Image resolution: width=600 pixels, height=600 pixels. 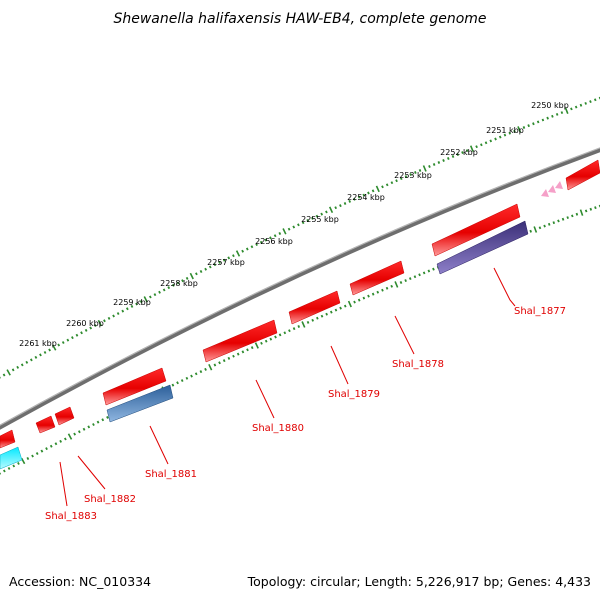 What do you see at coordinates (132, 302) in the screenshot?
I see `scale-label: 2259 kbp` at bounding box center [132, 302].